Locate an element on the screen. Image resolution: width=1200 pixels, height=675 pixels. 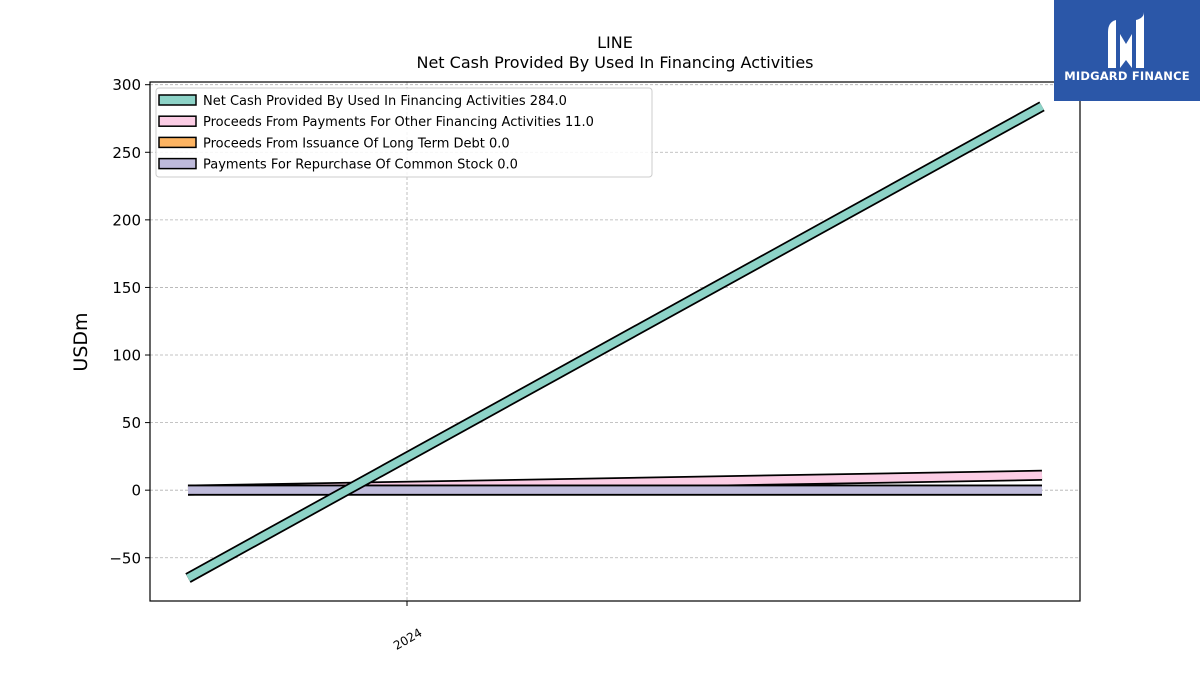
brand-logo: MIDGARD FINANCE is located at coordinates (1127, 50).